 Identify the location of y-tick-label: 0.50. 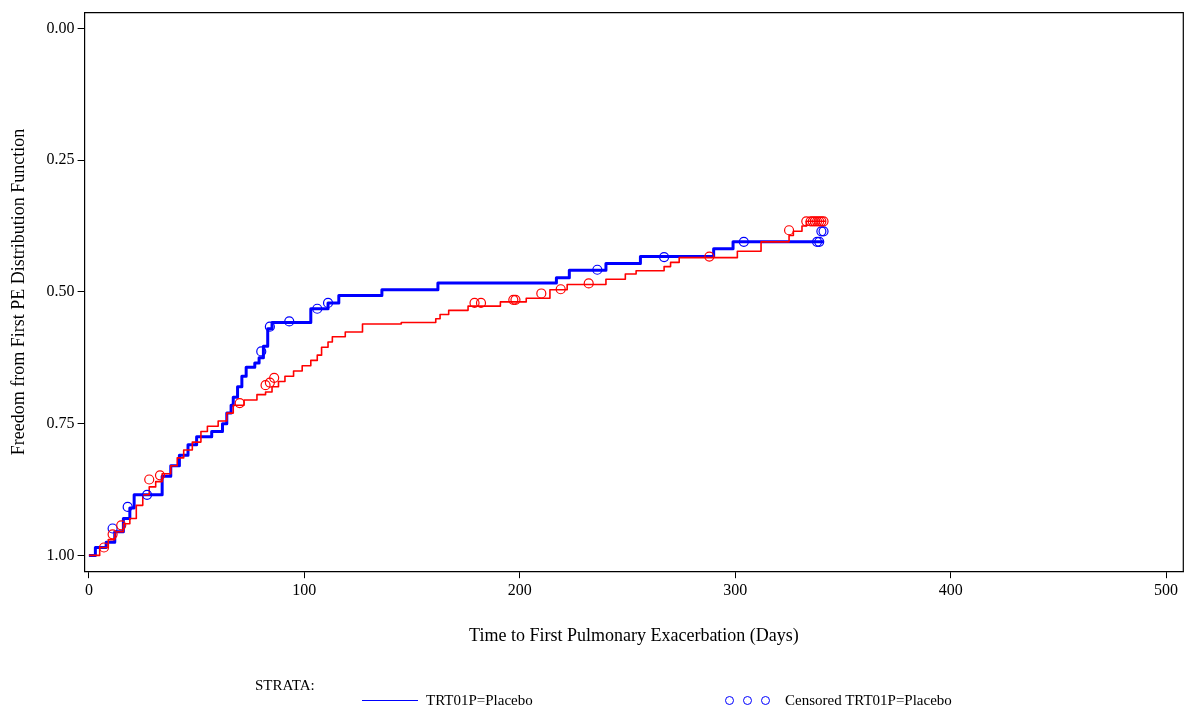
(60, 291).